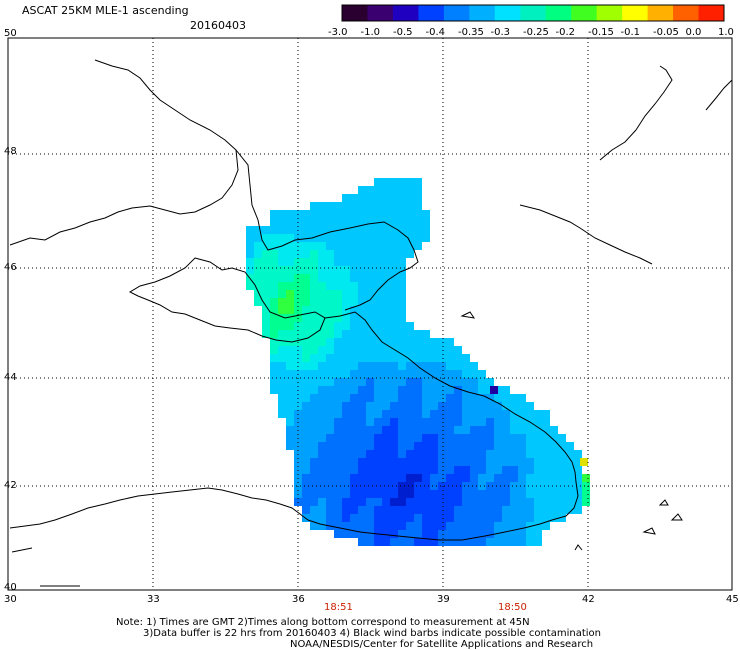 The width and height of the screenshot is (740, 650). What do you see at coordinates (298, 599) in the screenshot?
I see `lon-label-36: 36` at bounding box center [298, 599].